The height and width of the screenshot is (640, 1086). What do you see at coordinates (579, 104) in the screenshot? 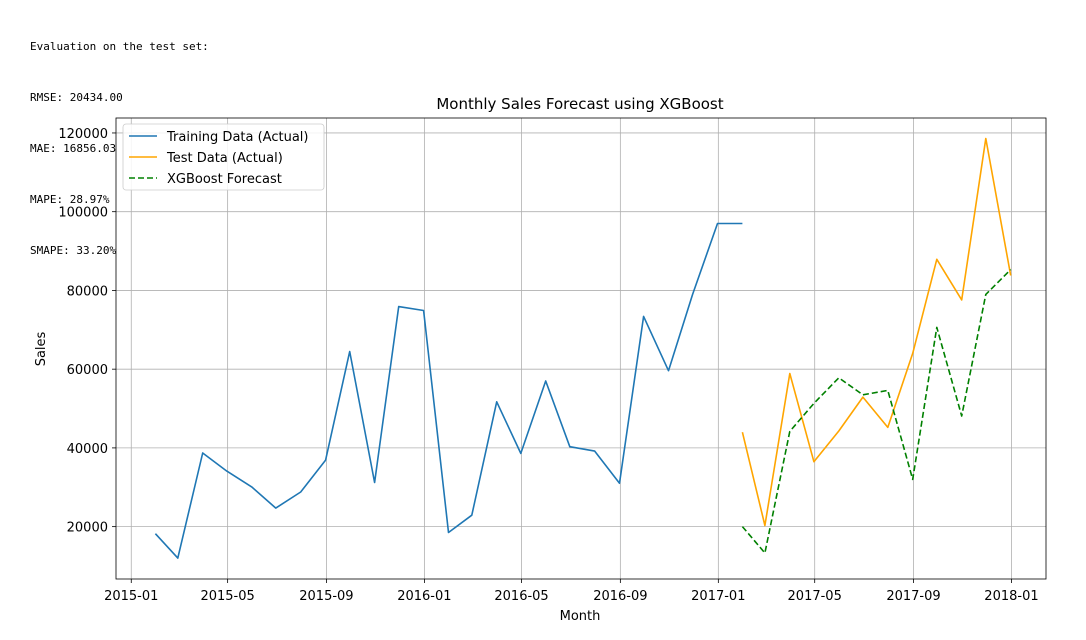
I see `chart-title: Monthly Sales Forecast using XGBoost` at bounding box center [579, 104].